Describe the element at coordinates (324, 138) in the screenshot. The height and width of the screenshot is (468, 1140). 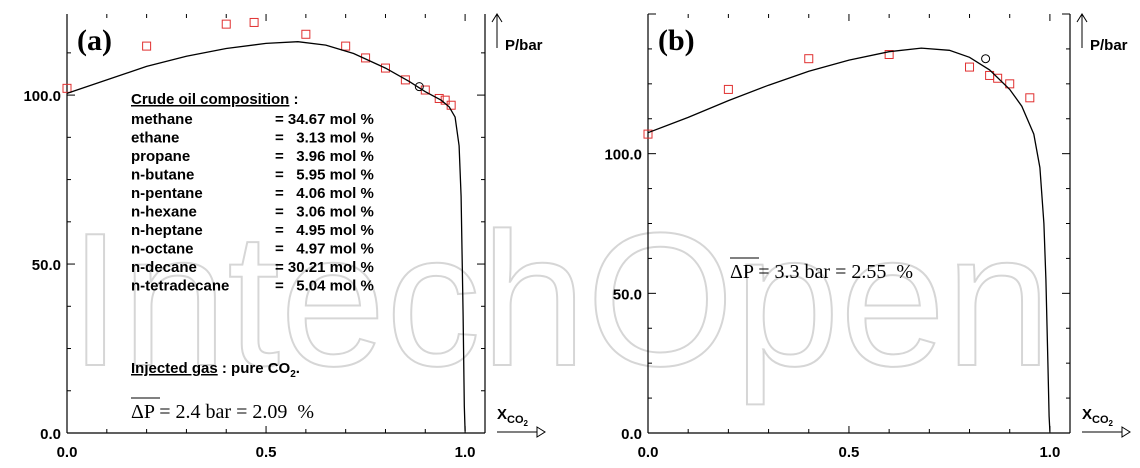
I see `component-value: = 3.13 mol %` at that location.